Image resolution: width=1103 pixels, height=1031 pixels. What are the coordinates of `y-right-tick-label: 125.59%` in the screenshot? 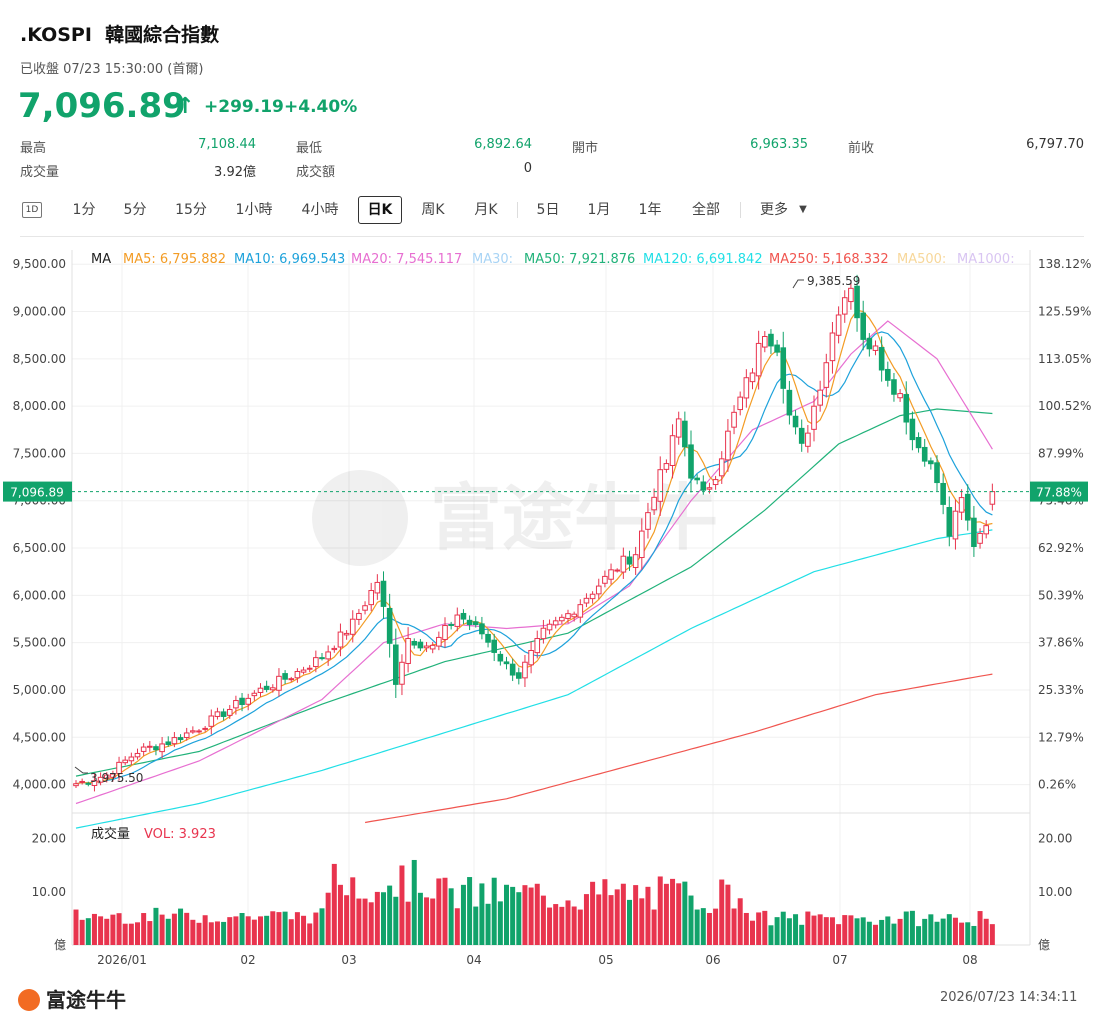 It's located at (1064, 312).